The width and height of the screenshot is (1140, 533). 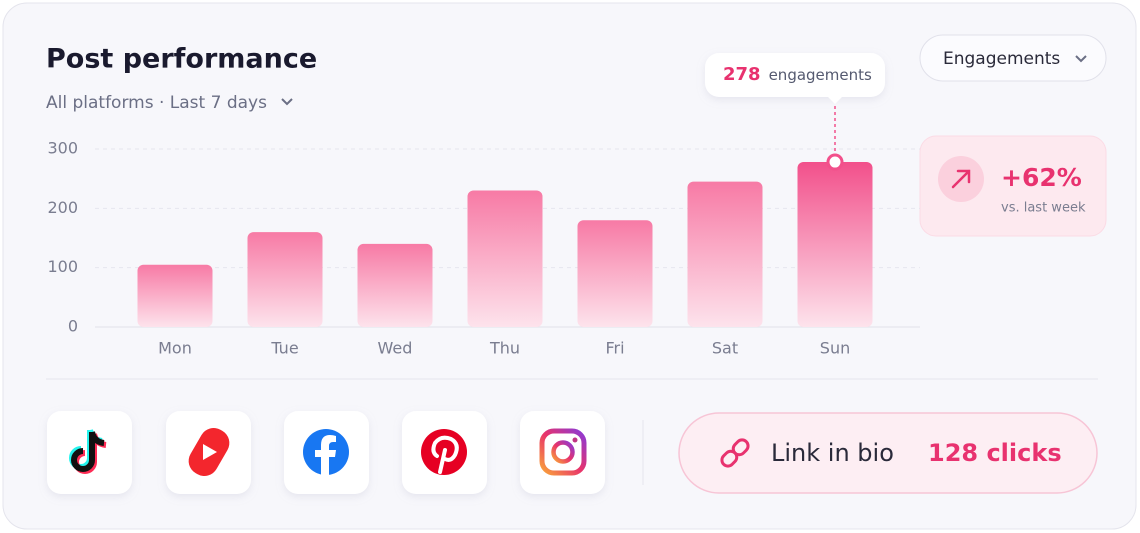 I want to click on tile, so click(x=562, y=452).